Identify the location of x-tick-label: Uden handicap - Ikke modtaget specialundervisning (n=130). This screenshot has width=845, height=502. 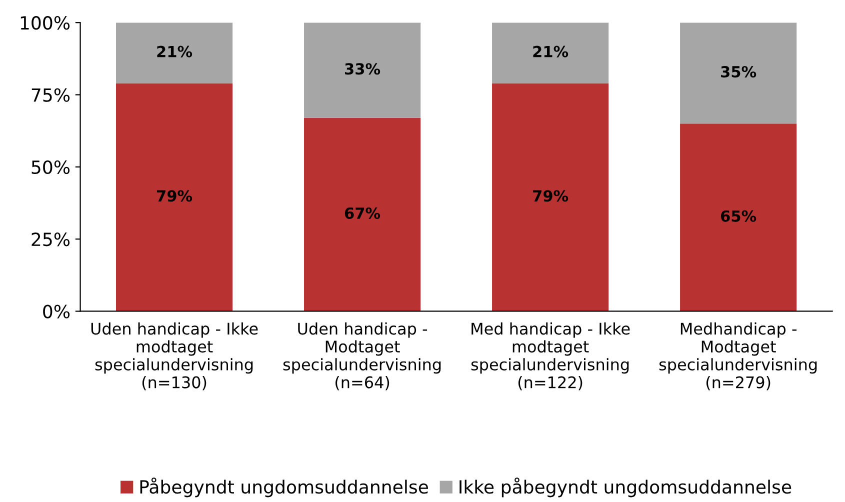
(174, 356).